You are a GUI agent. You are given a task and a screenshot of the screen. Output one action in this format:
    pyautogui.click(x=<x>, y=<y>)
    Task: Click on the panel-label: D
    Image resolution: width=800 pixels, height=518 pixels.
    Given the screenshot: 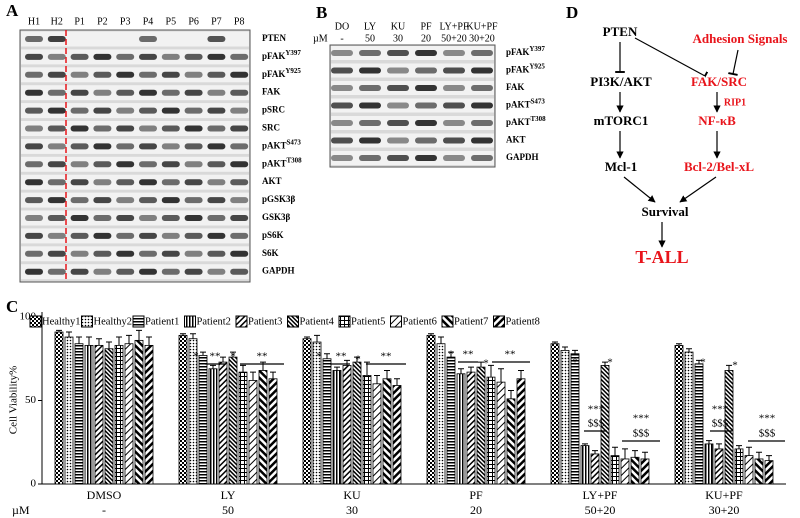 What is the action you would take?
    pyautogui.click(x=572, y=12)
    